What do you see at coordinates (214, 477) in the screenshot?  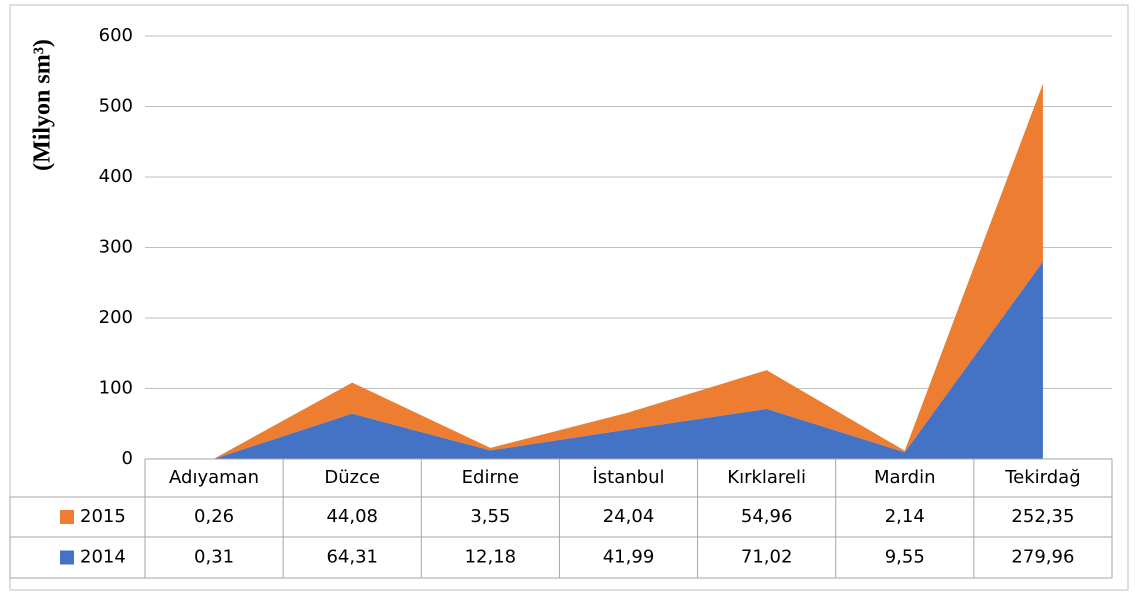 I see `x-tick-label: Adıyaman` at bounding box center [214, 477].